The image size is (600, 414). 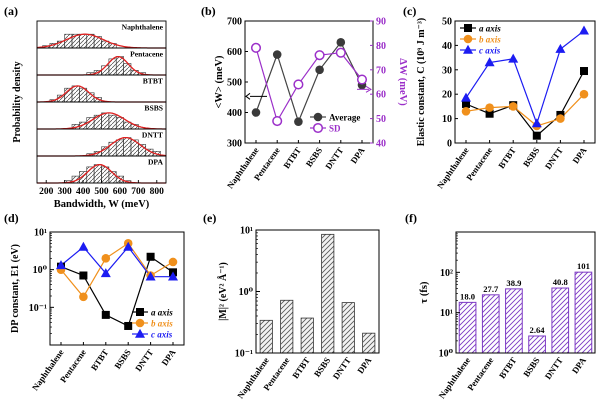 I want to click on x-tick-label: 200, so click(x=46, y=192).